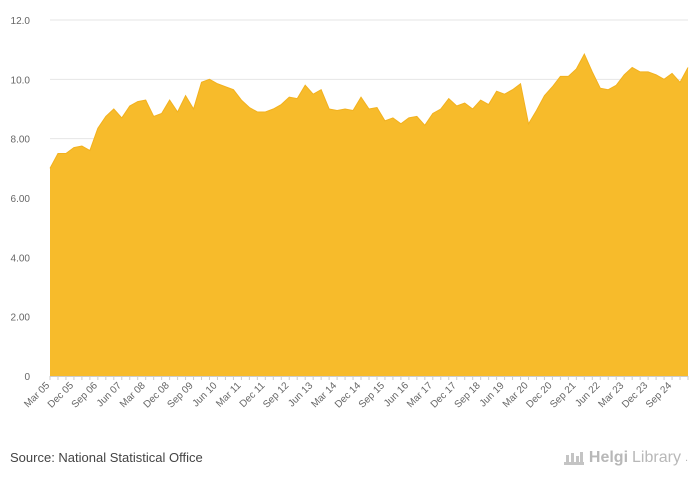 The width and height of the screenshot is (700, 483). I want to click on source-note: Source: National Statistical Office, so click(106, 457).